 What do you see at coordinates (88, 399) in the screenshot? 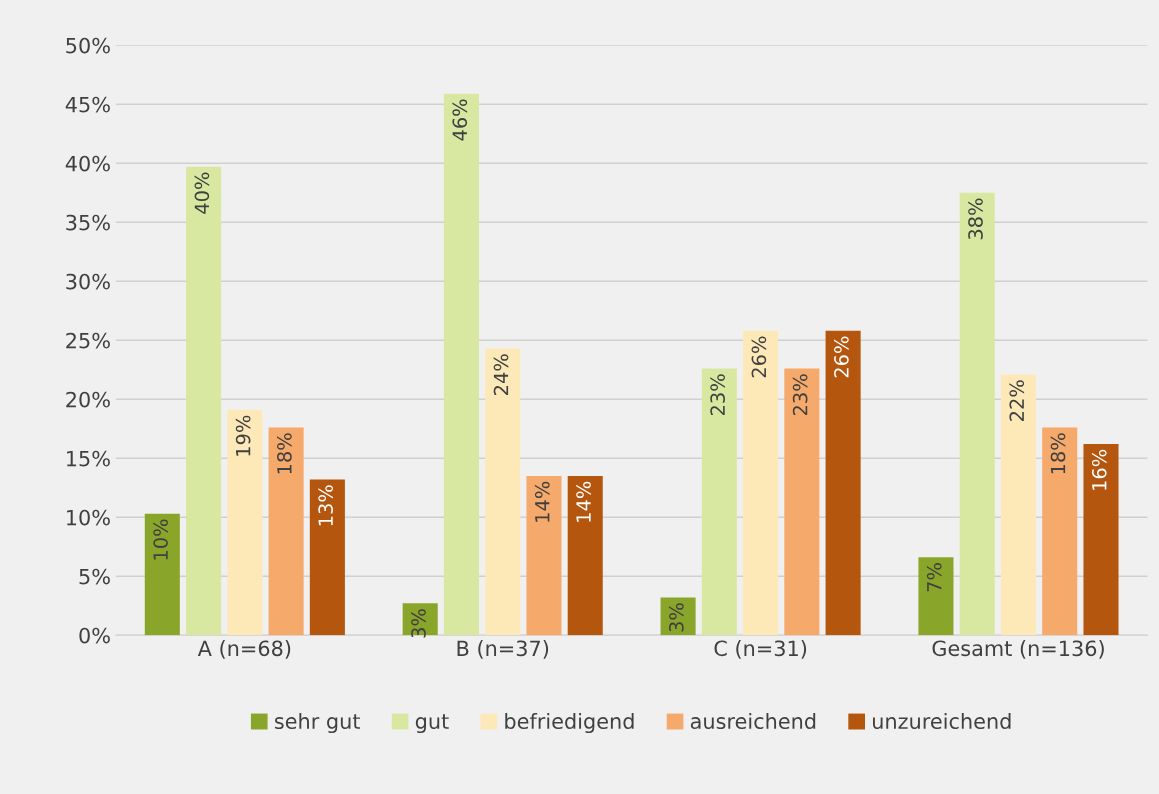
I see `y-tick-label: 20%` at bounding box center [88, 399].